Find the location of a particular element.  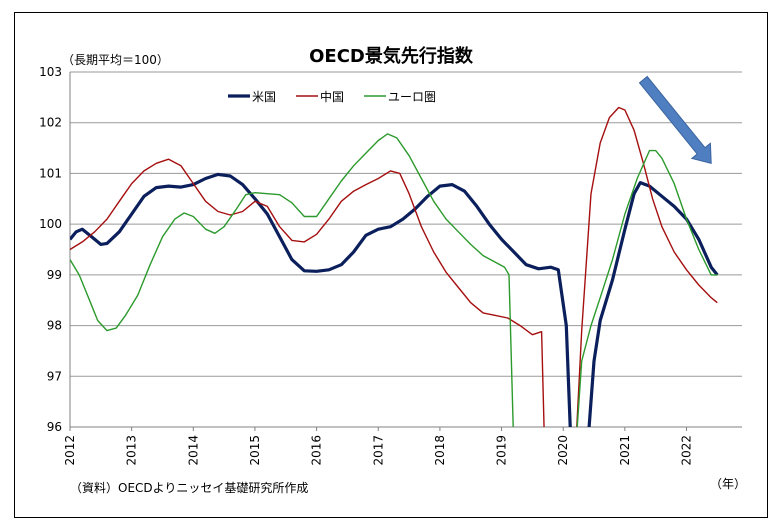

legend: 米国 中国 ユーロ圏 is located at coordinates (332, 96).